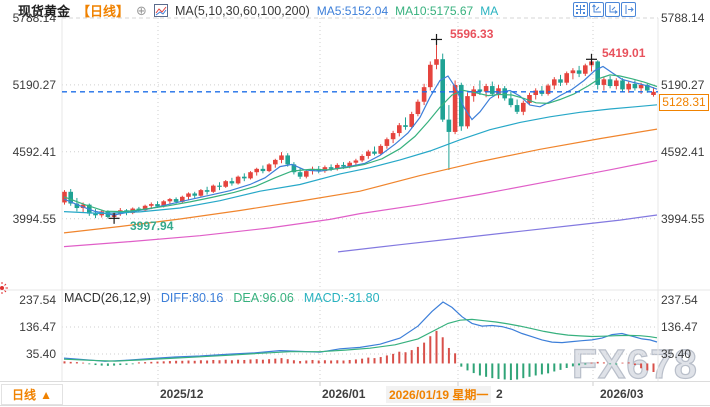 The height and width of the screenshot is (407, 710). I want to click on period-selector-label: 日线, so click(24, 395).